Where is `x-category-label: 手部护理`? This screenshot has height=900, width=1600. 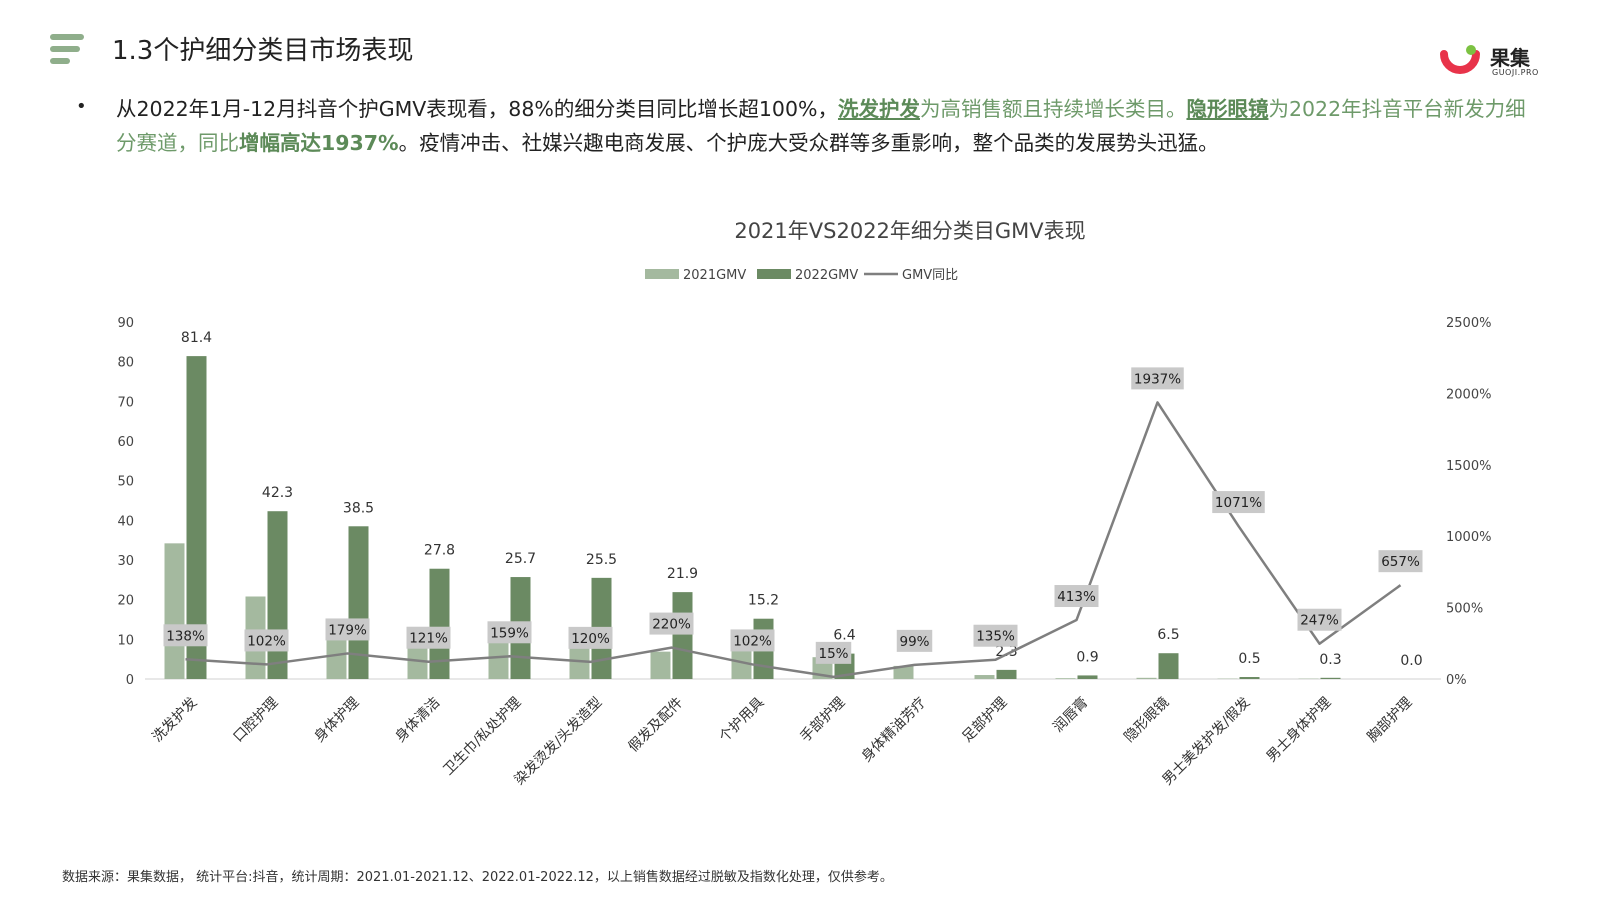
x-category-label: 手部护理 is located at coordinates (822, 720).